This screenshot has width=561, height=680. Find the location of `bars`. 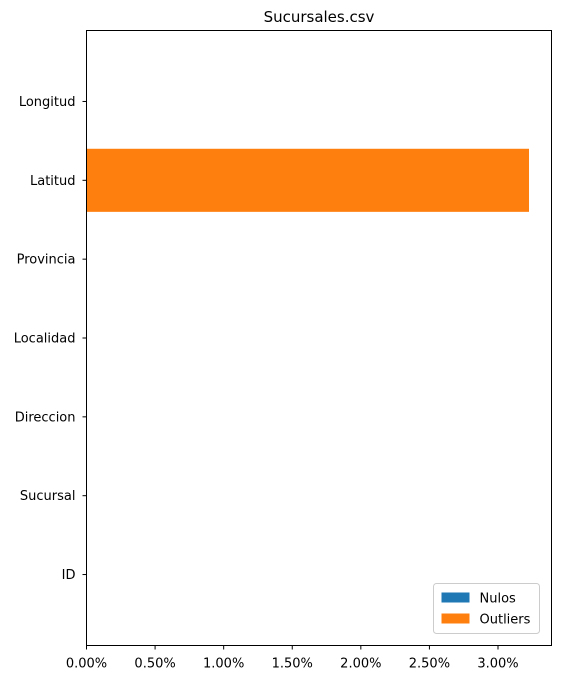

bars is located at coordinates (308, 180).